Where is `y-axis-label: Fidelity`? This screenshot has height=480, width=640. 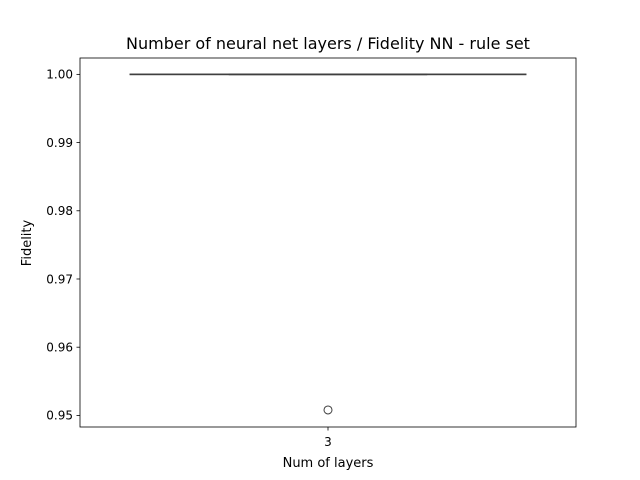
y-axis-label: Fidelity is located at coordinates (27, 242).